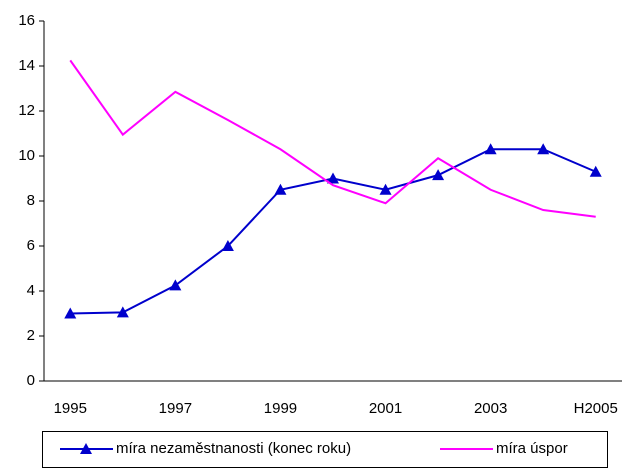  What do you see at coordinates (31, 380) in the screenshot?
I see `y-tick-label: 0` at bounding box center [31, 380].